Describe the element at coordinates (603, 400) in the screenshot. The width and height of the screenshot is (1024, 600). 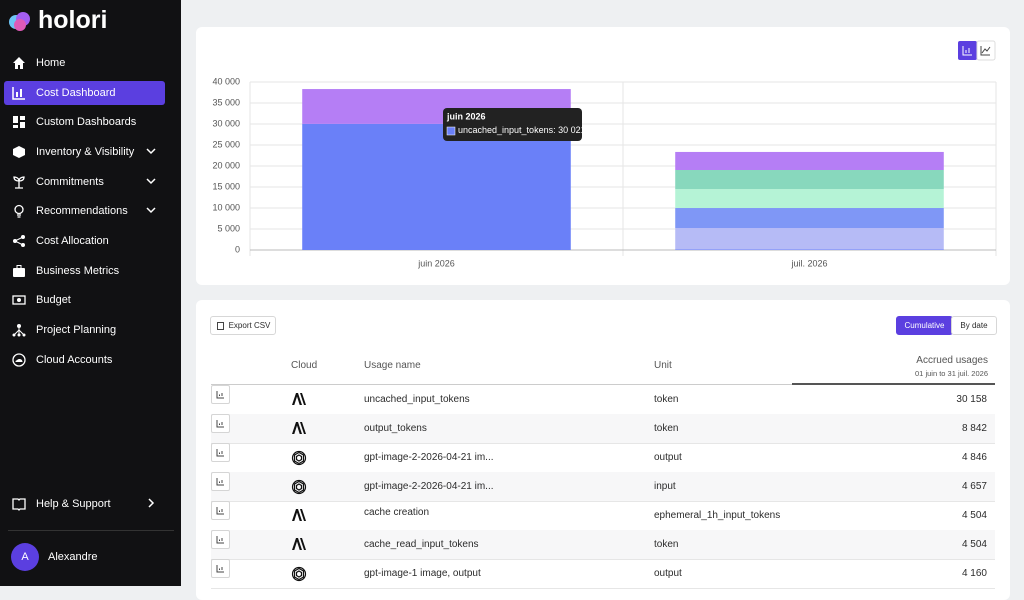
I see `table-row: uncached_input_tokens token 30 158` at that location.